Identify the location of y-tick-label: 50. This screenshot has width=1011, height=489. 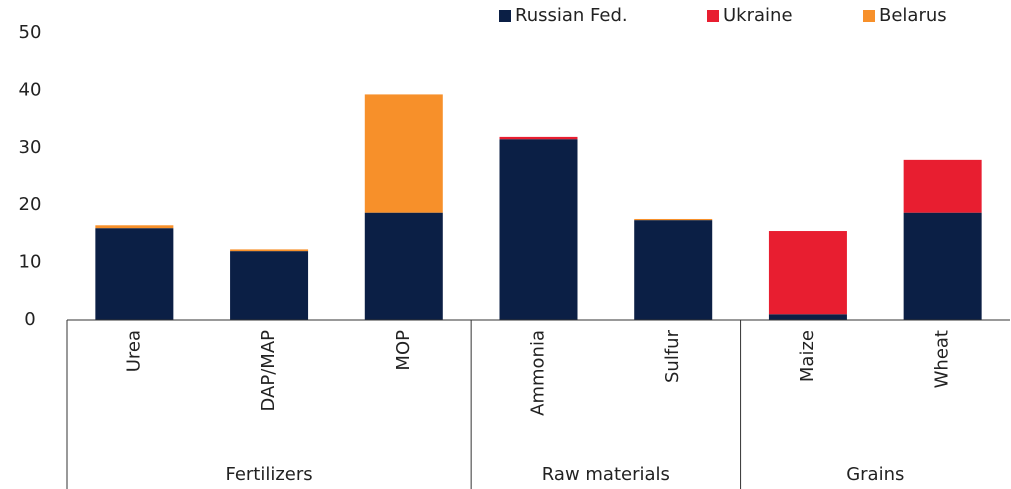
(30, 32).